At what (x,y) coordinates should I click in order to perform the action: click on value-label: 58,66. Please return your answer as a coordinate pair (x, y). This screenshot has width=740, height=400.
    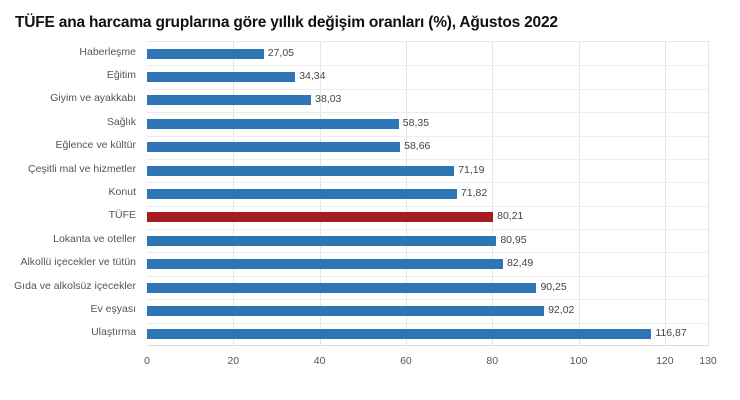
    Looking at the image, I should click on (417, 146).